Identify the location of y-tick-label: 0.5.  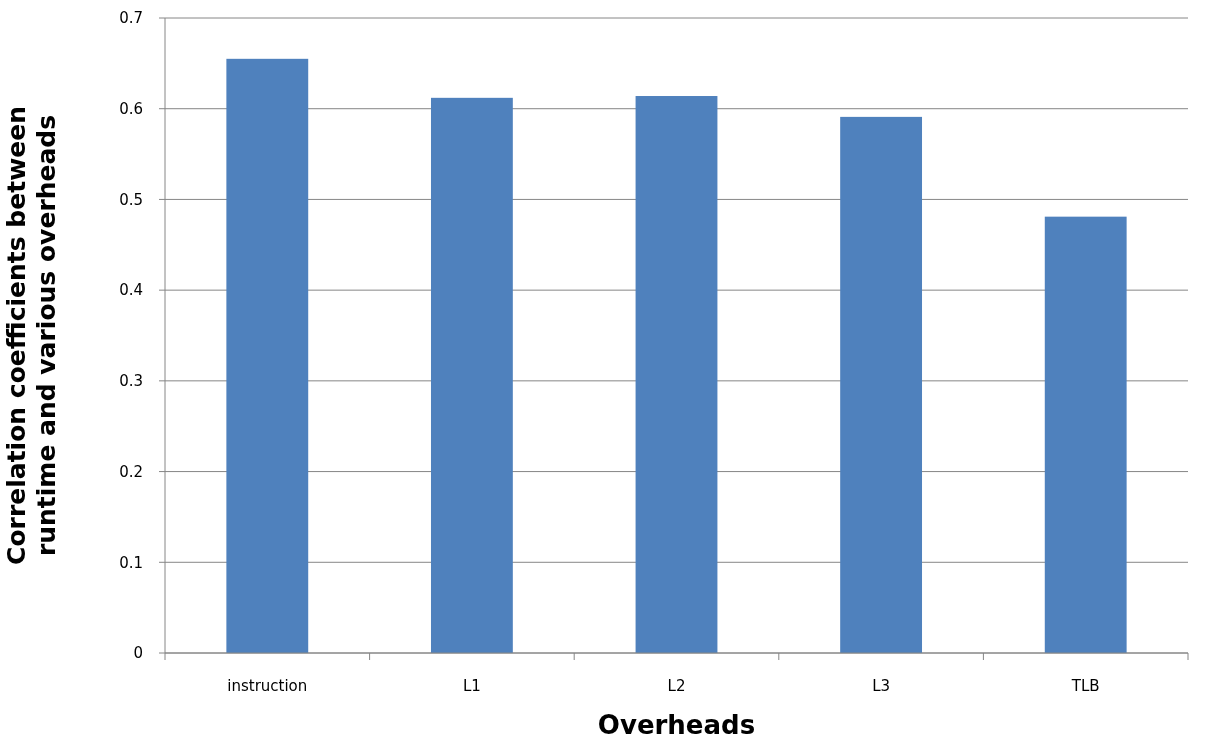
(131, 199).